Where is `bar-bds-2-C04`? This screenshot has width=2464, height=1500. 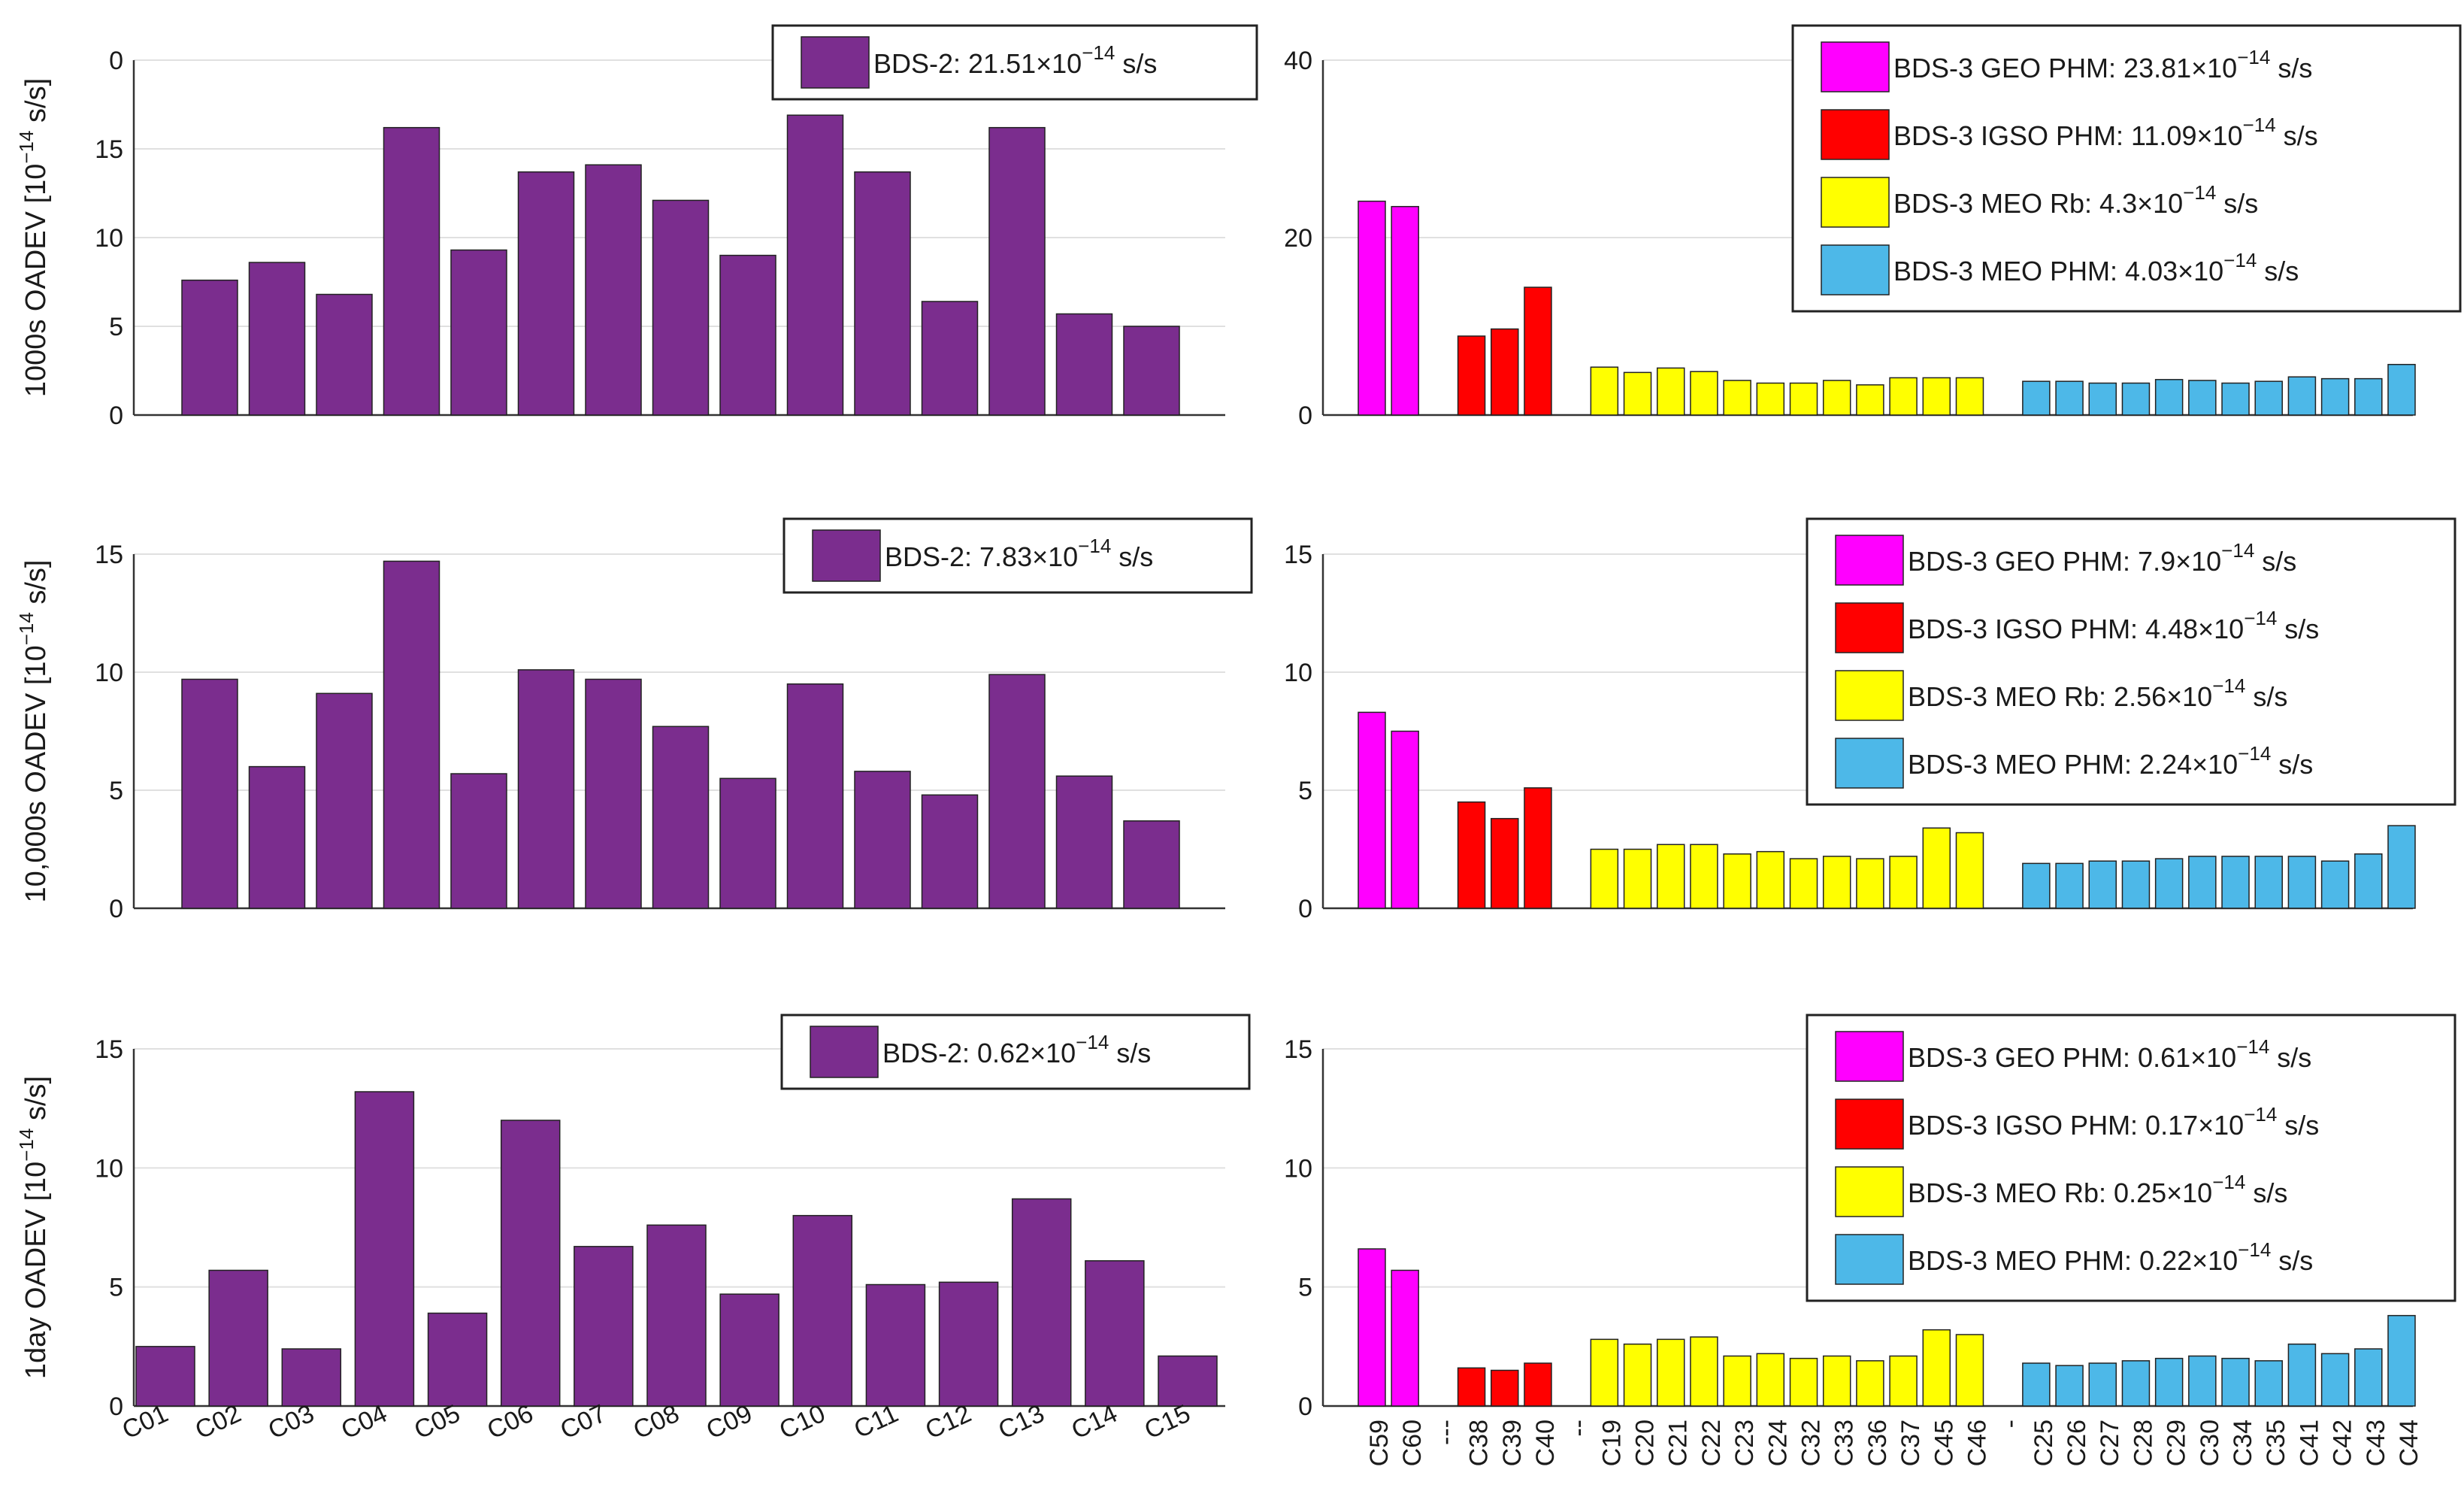
bar-bds-2-C04 is located at coordinates (411, 734).